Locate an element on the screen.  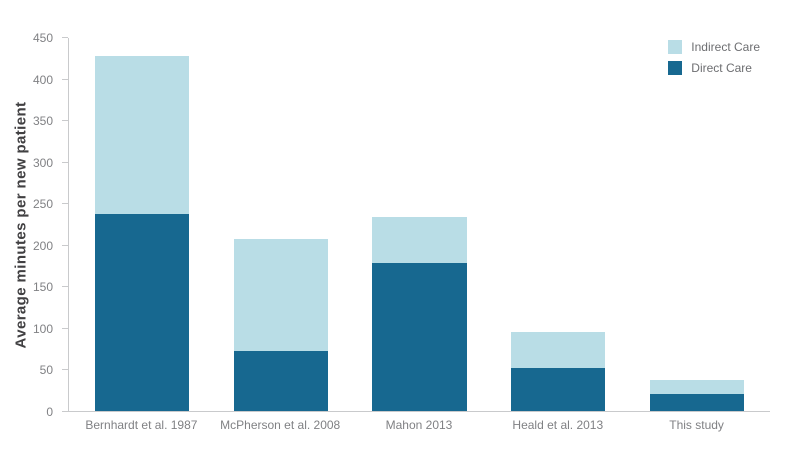
y-tick-label: 50 is located at coordinates (46, 370).